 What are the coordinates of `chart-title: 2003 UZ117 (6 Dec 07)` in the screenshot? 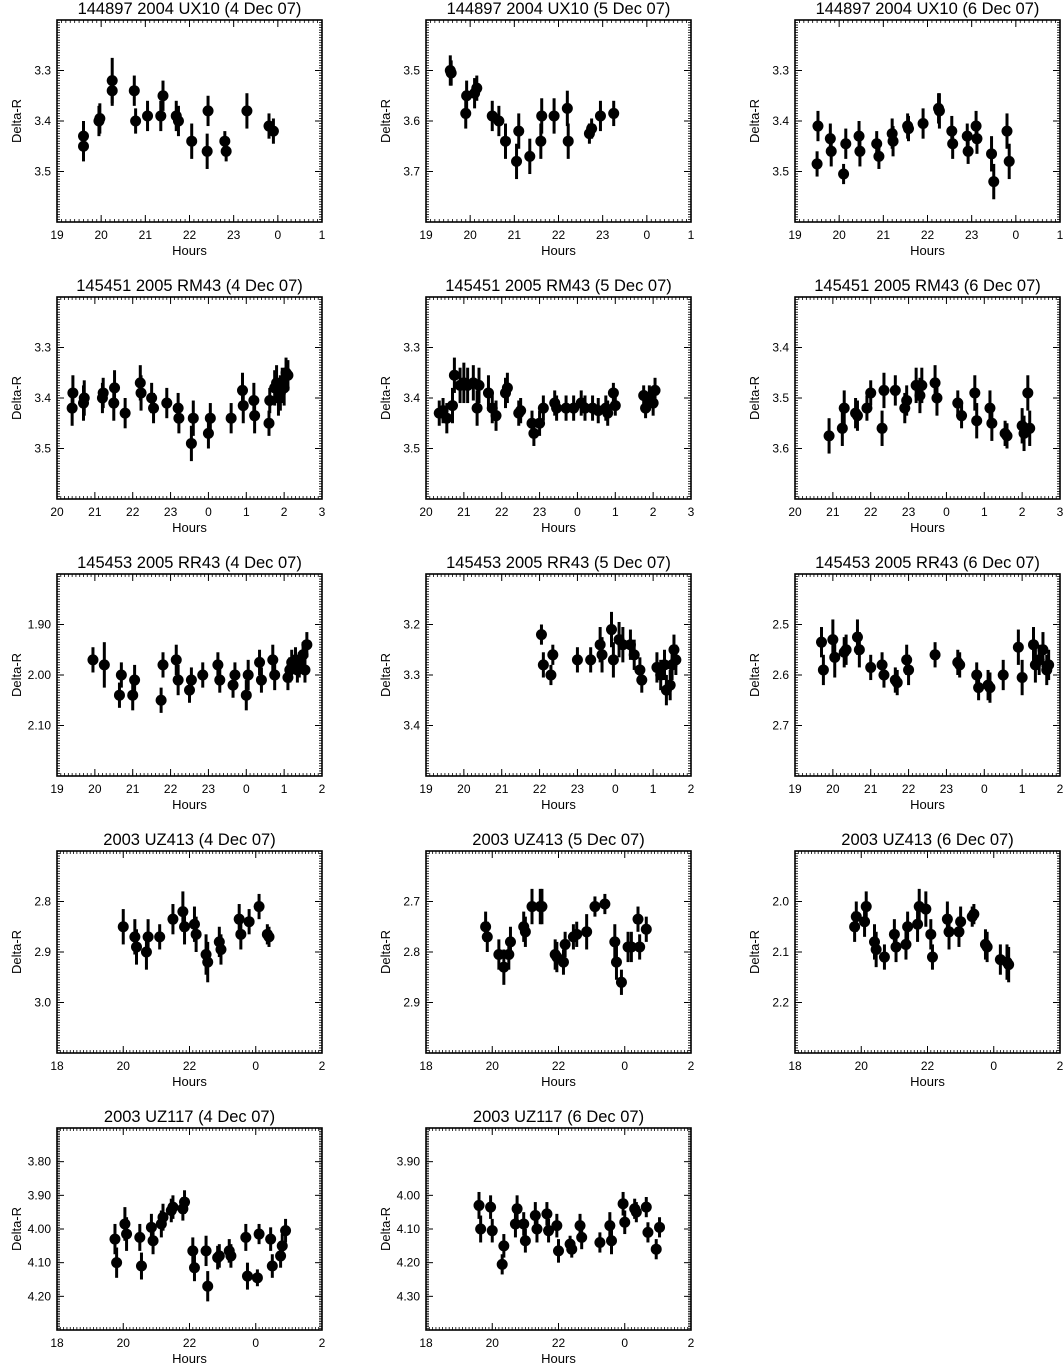 It's located at (558, 1117).